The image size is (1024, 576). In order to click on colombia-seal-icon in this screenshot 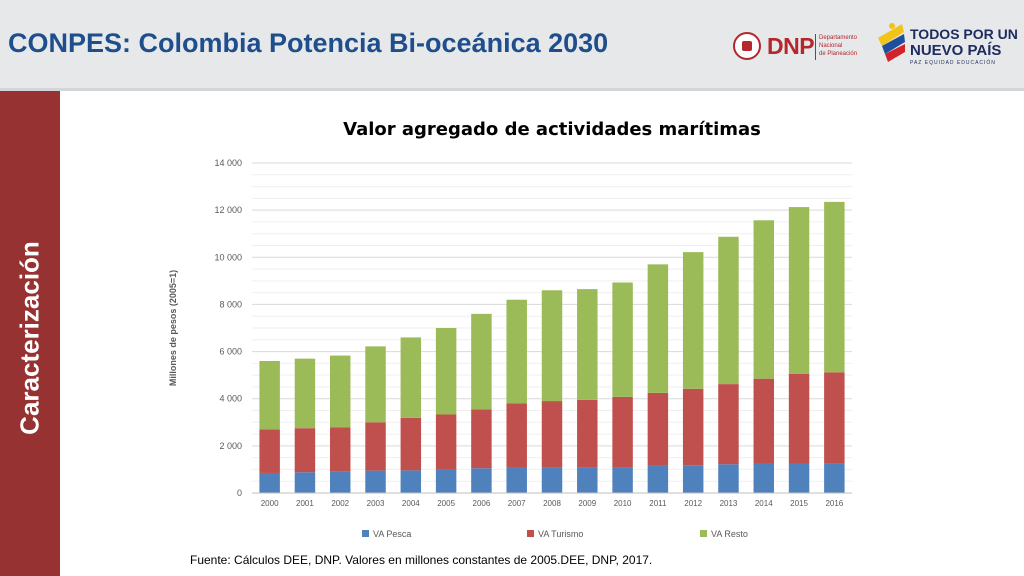, I will do `click(747, 46)`.